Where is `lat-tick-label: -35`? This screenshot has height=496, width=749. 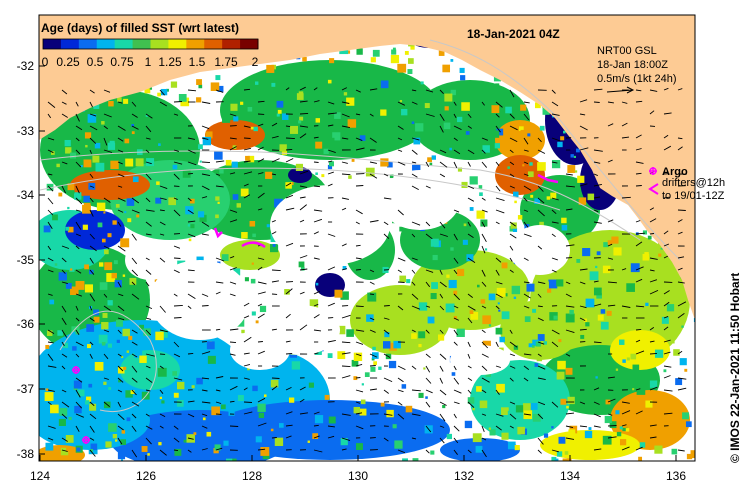
lat-tick-label: -35 is located at coordinates (26, 260).